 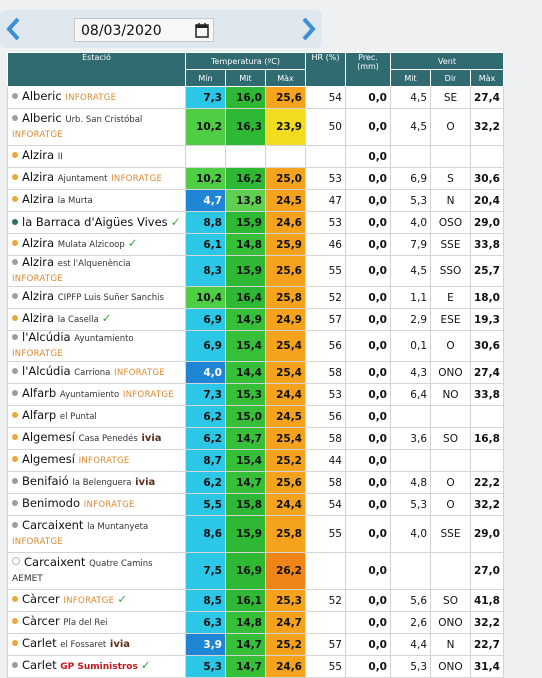 What do you see at coordinates (487, 346) in the screenshot?
I see `gust-cell: 30,6` at bounding box center [487, 346].